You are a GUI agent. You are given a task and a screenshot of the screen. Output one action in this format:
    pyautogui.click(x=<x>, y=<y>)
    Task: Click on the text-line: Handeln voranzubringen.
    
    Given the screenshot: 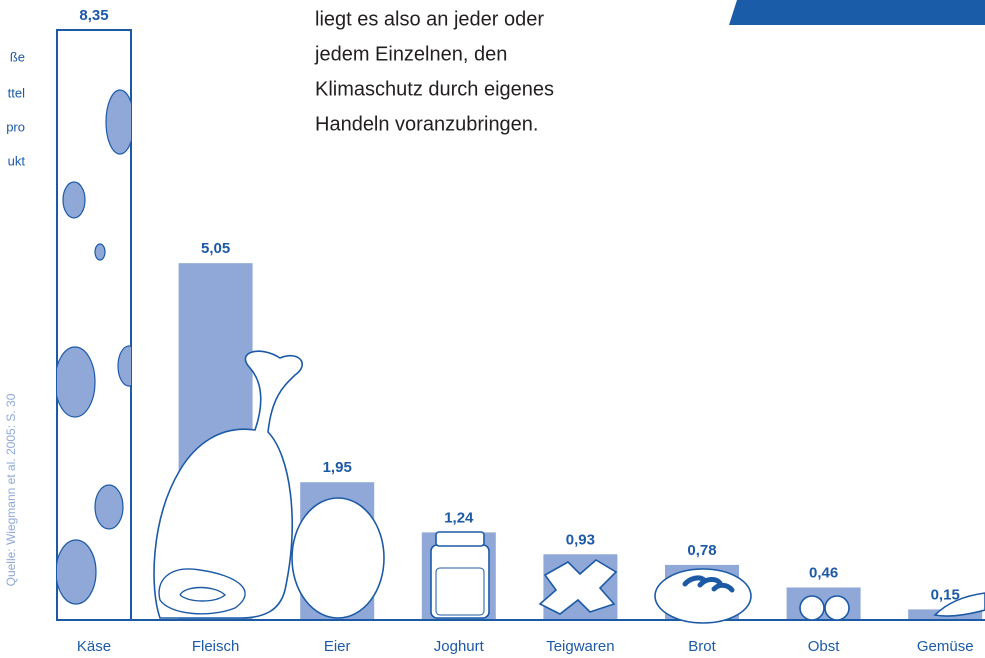 What is the action you would take?
    pyautogui.click(x=427, y=124)
    